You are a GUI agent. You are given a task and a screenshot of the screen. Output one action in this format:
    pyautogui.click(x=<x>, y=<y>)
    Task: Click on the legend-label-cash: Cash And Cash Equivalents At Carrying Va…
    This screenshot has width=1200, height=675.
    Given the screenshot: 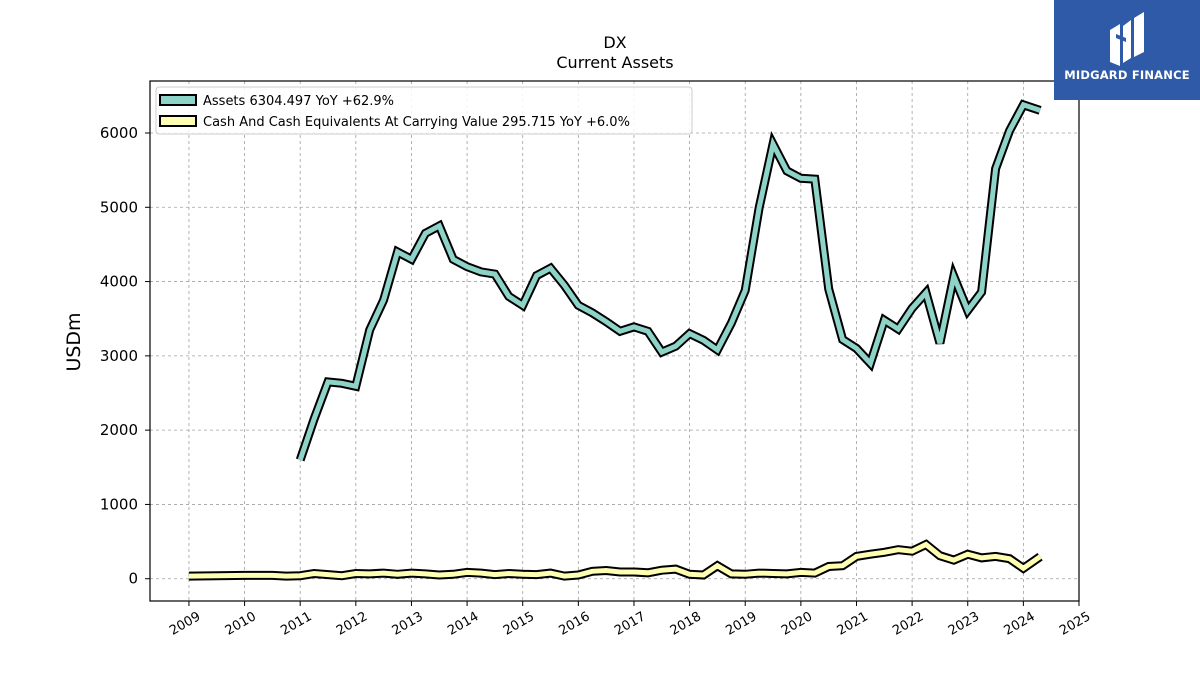 What is the action you would take?
    pyautogui.click(x=416, y=122)
    